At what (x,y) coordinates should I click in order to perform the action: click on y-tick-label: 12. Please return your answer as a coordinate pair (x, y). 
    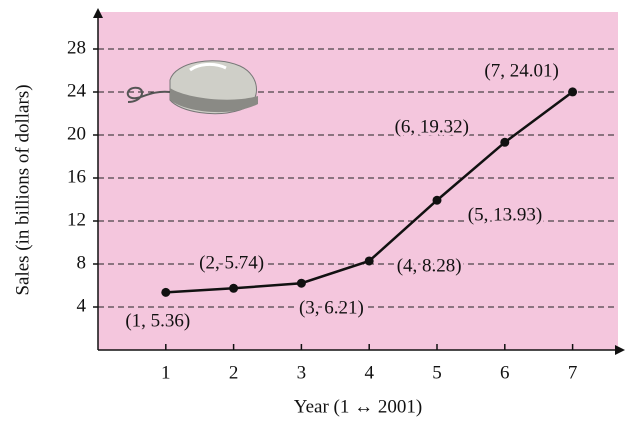
    Looking at the image, I should click on (76, 219).